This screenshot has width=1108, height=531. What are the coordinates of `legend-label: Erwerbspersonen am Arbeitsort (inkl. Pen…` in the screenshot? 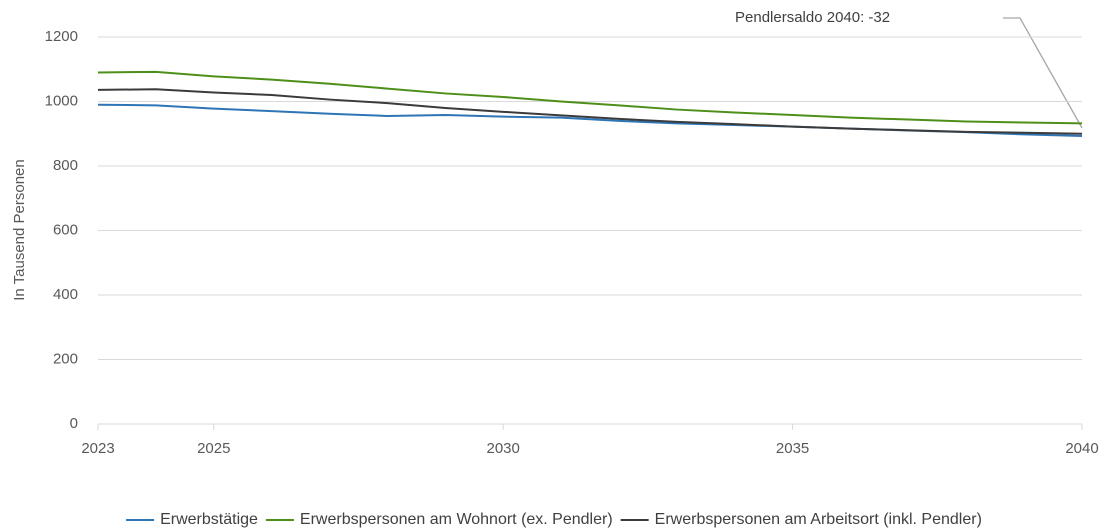 It's located at (818, 519).